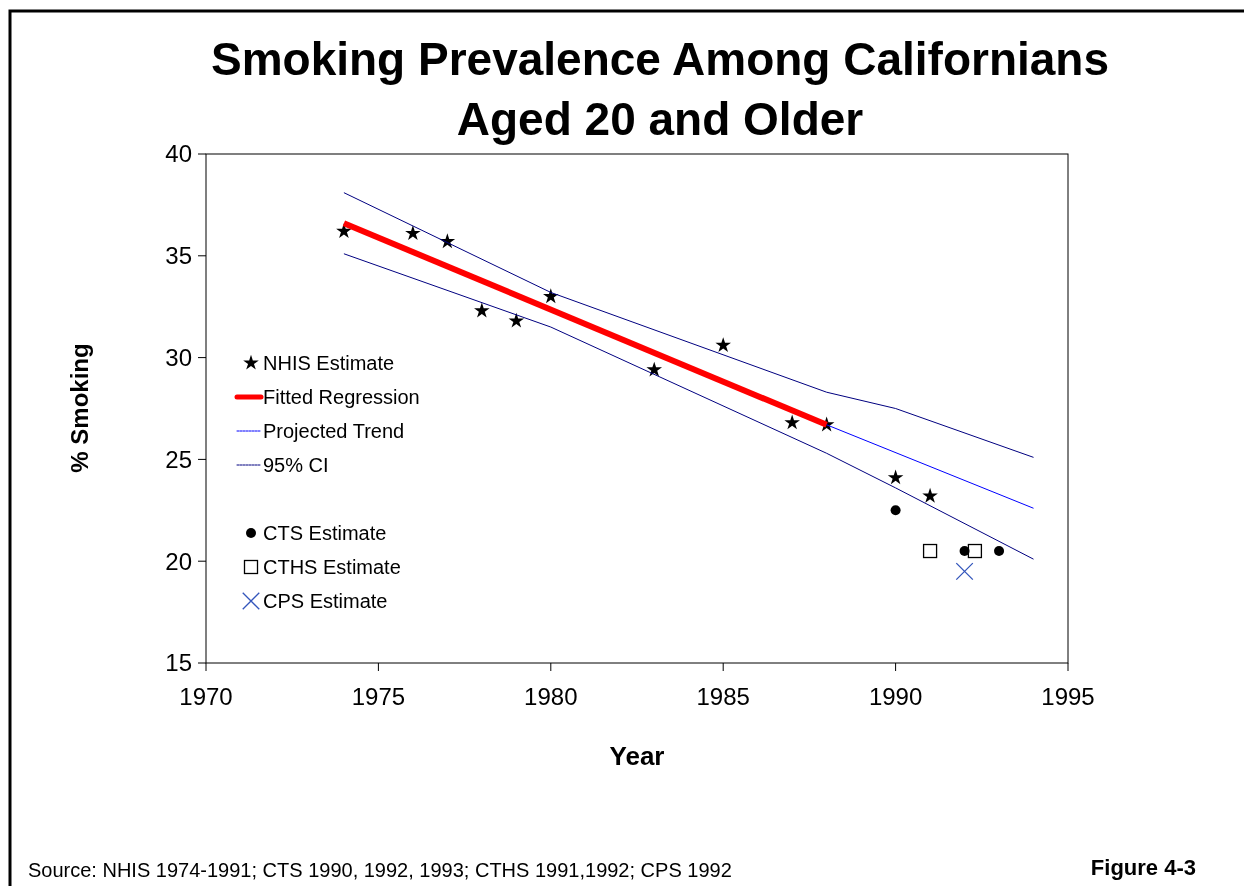  I want to click on y-tick-label: 40, so click(178, 154).